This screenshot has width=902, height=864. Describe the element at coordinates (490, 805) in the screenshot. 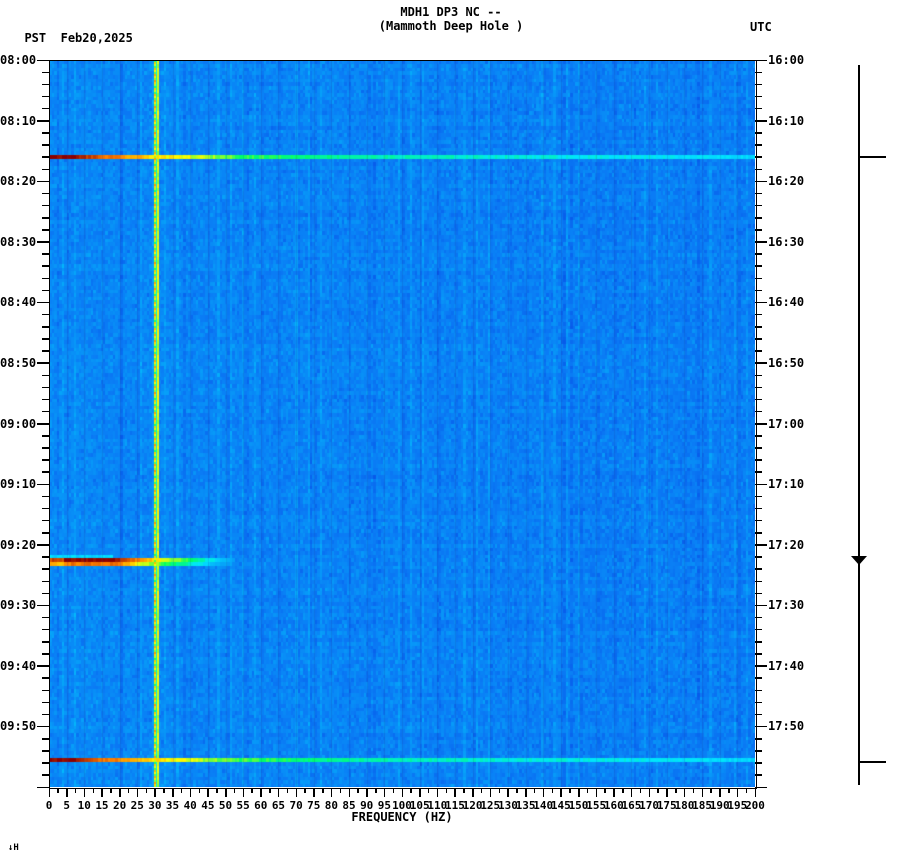

I see `frequency-tick-label: 125` at that location.